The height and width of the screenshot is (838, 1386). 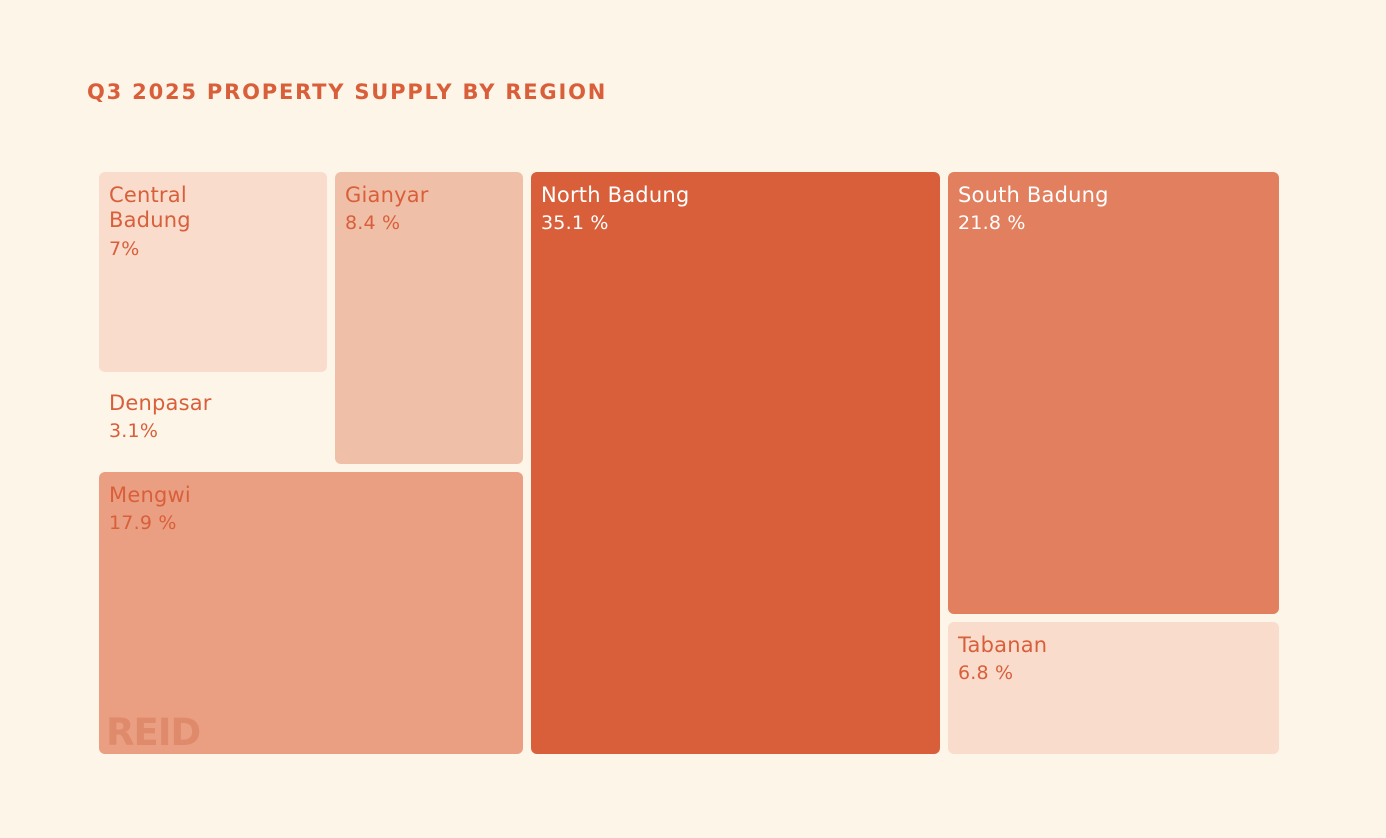 I want to click on tile-label: Denpasar, so click(x=160, y=403).